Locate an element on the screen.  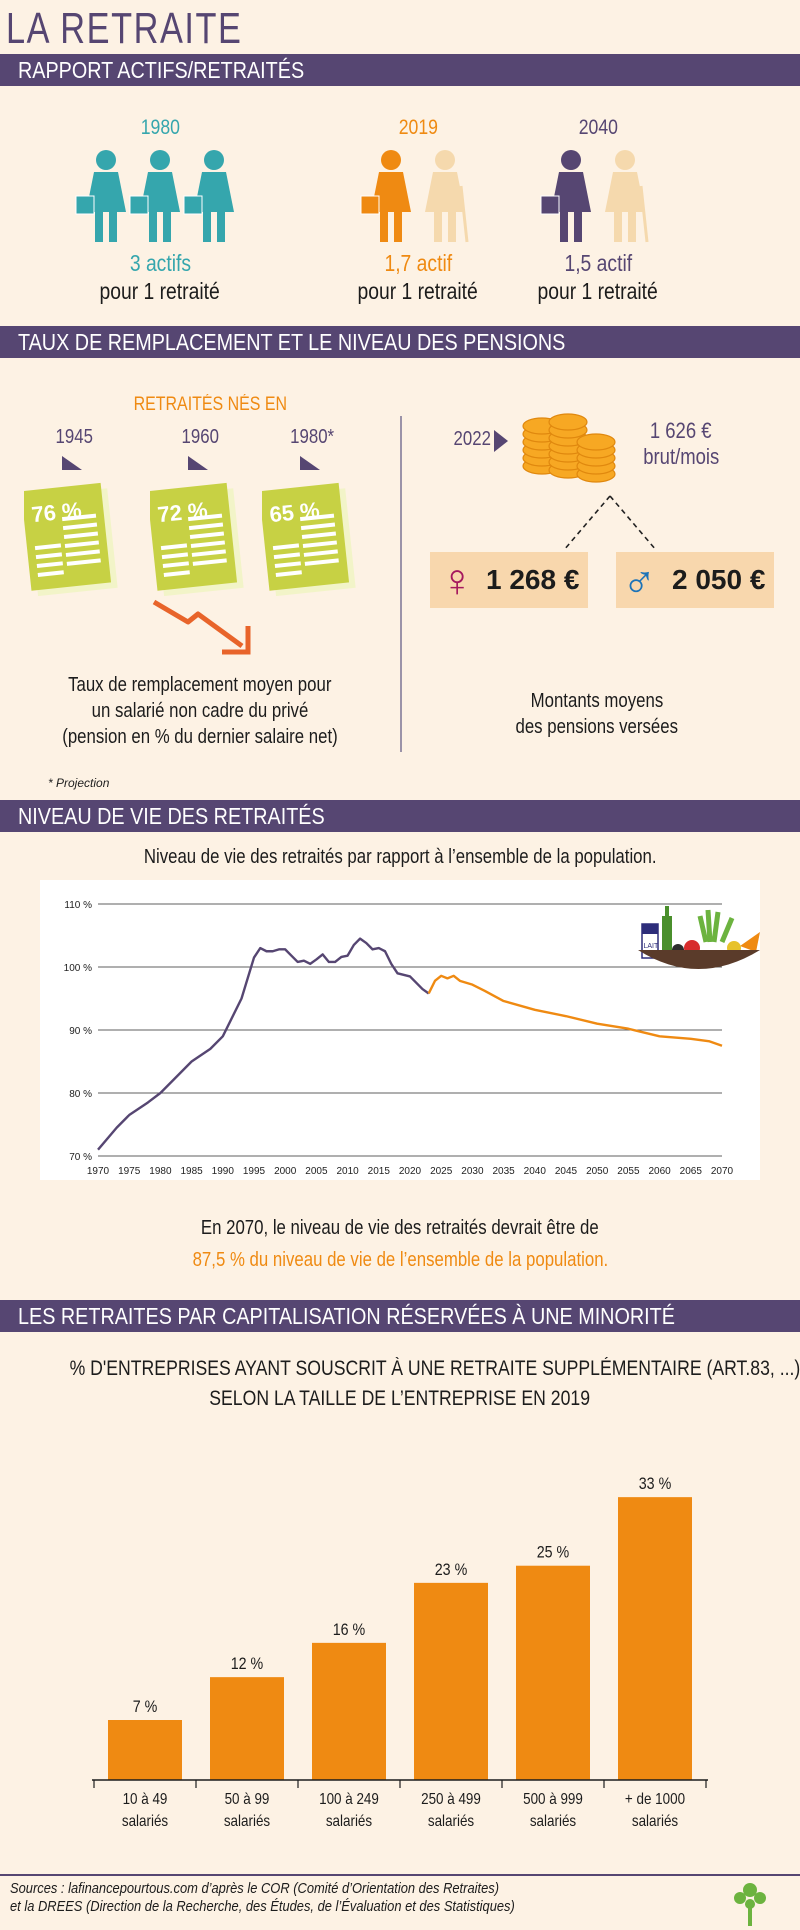
x-tick-label: 1980 is located at coordinates (160, 1171).